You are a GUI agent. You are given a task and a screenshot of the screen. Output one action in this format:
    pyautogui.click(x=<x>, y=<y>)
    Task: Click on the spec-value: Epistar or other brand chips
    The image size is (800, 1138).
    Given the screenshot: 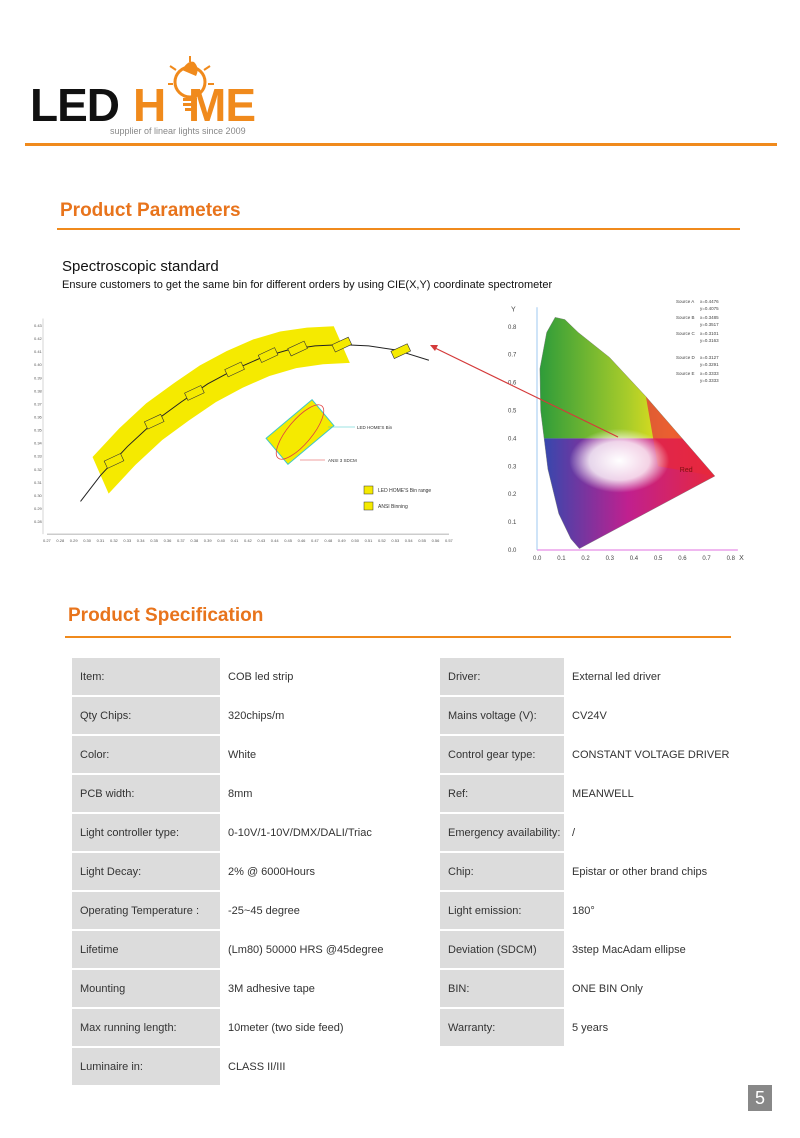 What is the action you would take?
    pyautogui.click(x=640, y=871)
    